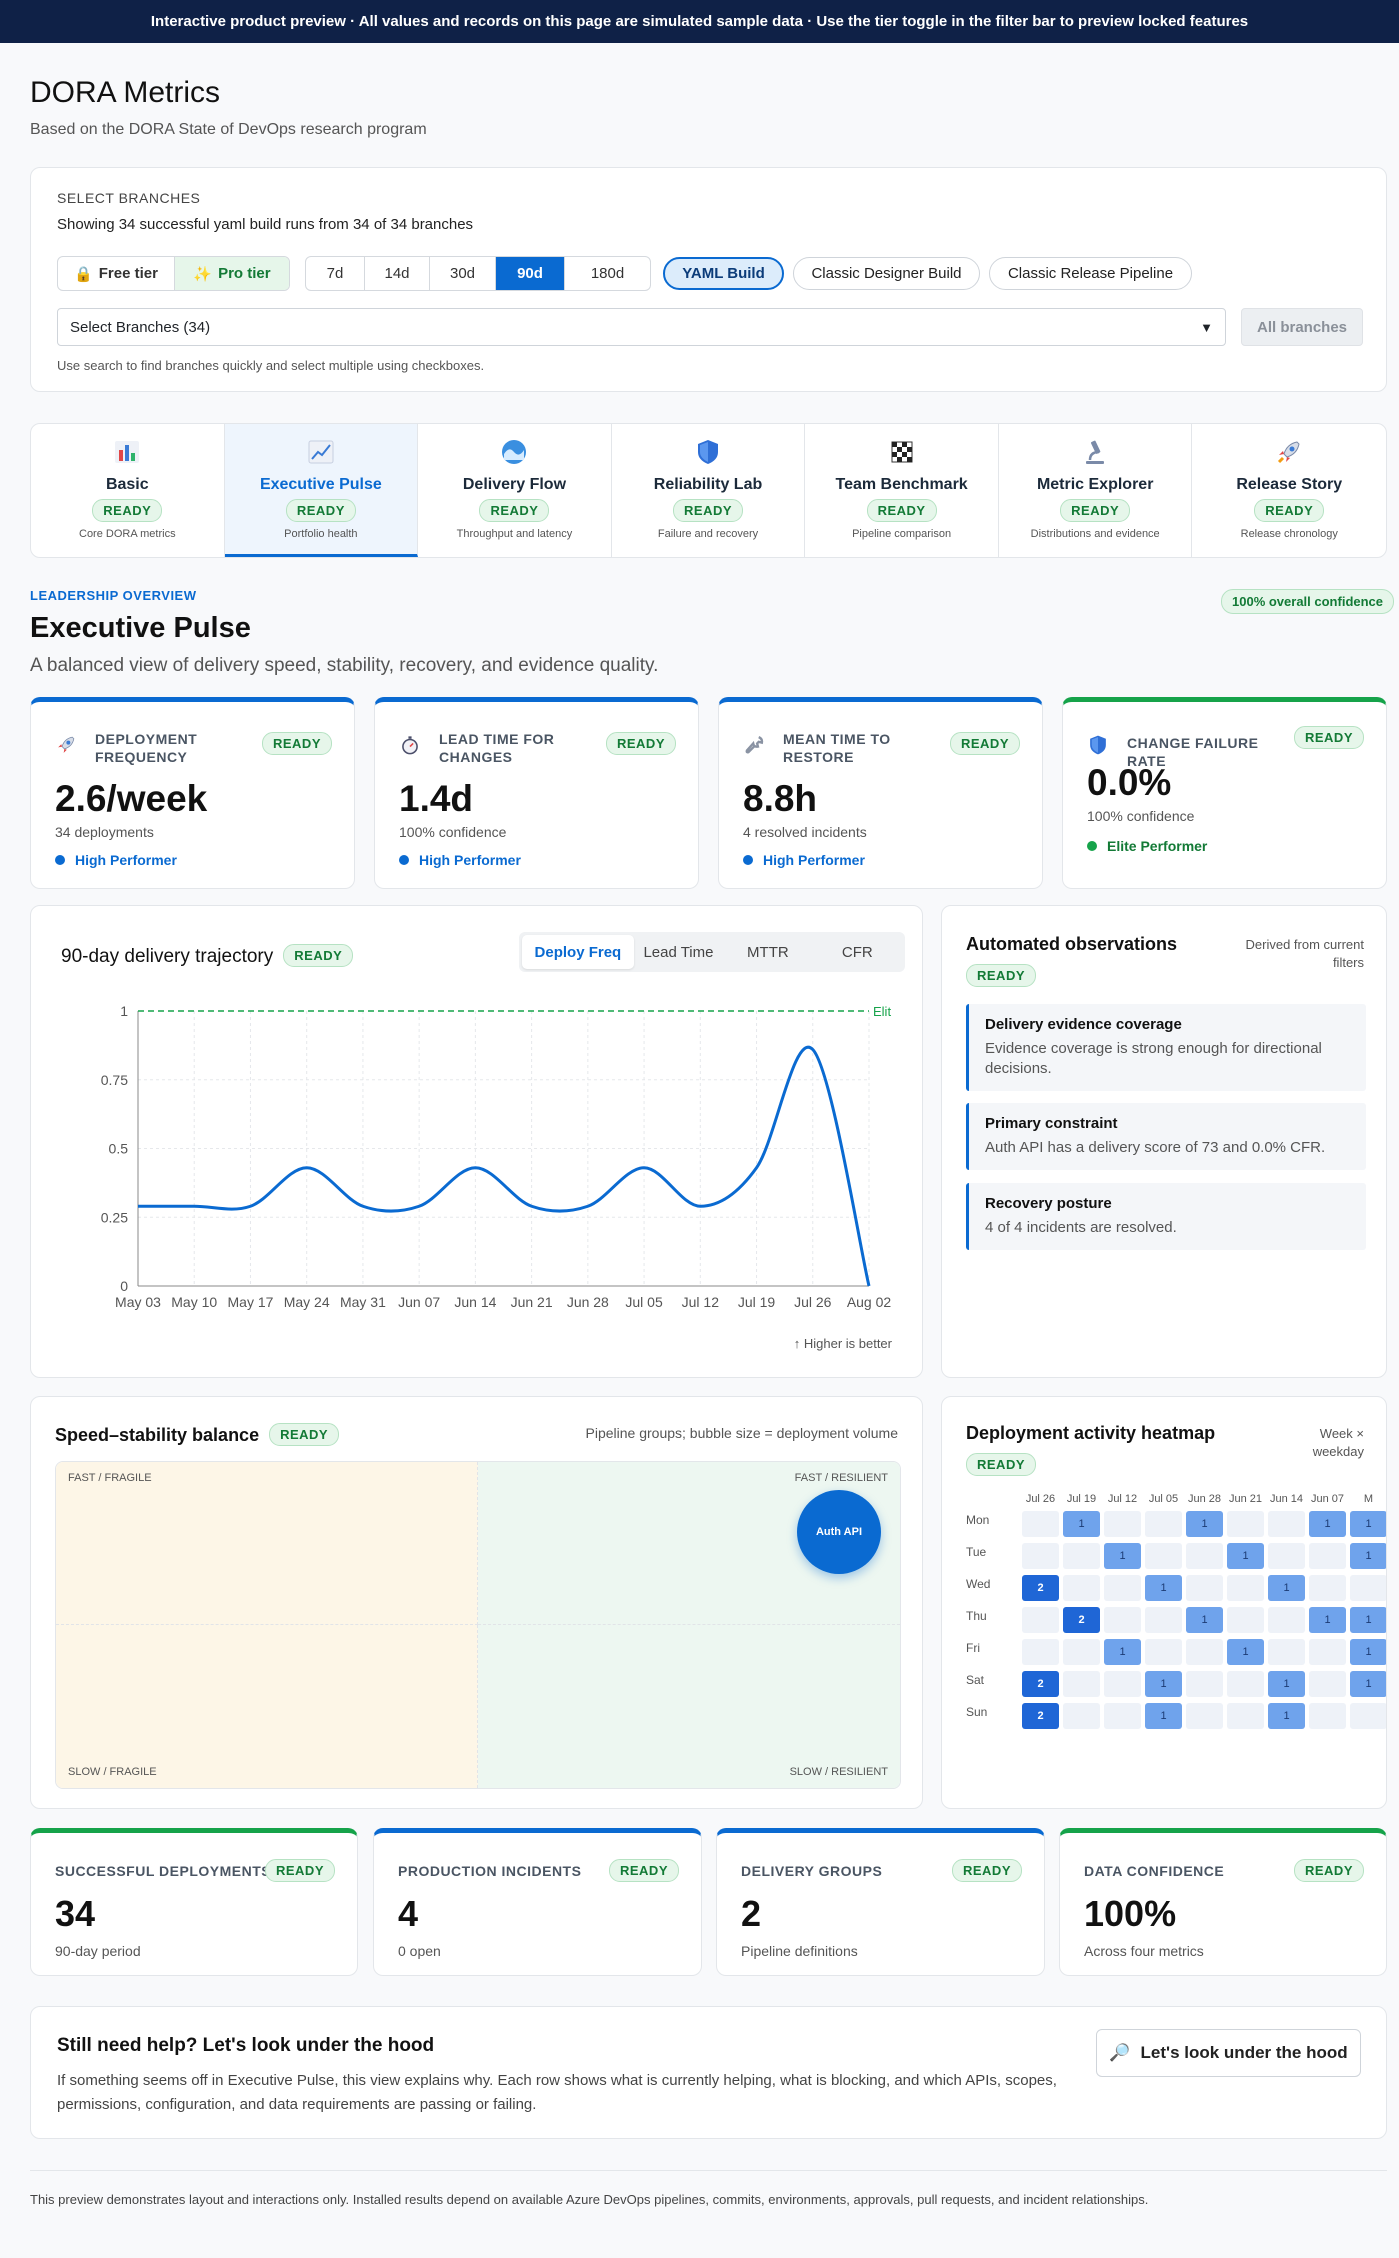 This screenshot has width=1399, height=2258. Describe the element at coordinates (607, 273) in the screenshot. I see `range-180d-button: 180d` at that location.